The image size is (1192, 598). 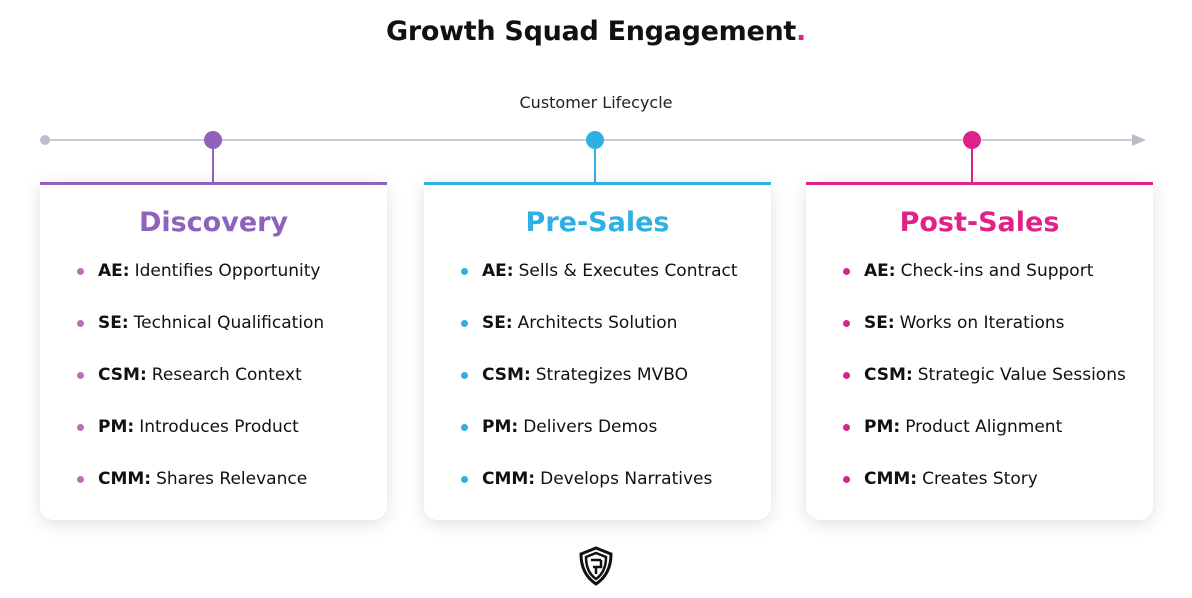 I want to click on timeline-node-discovery, so click(x=213, y=140).